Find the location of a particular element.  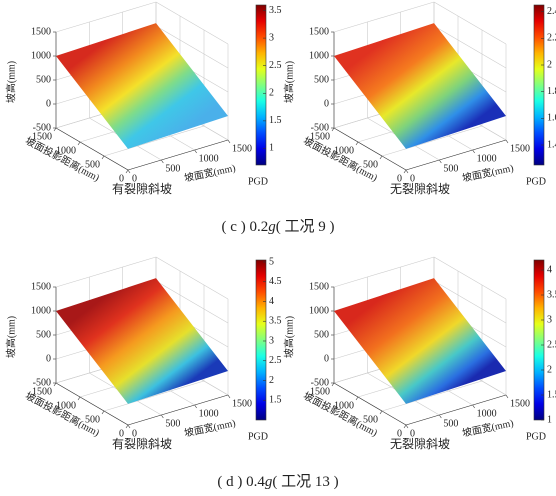

colorbar-tick-label: 4 is located at coordinates (549, 269).